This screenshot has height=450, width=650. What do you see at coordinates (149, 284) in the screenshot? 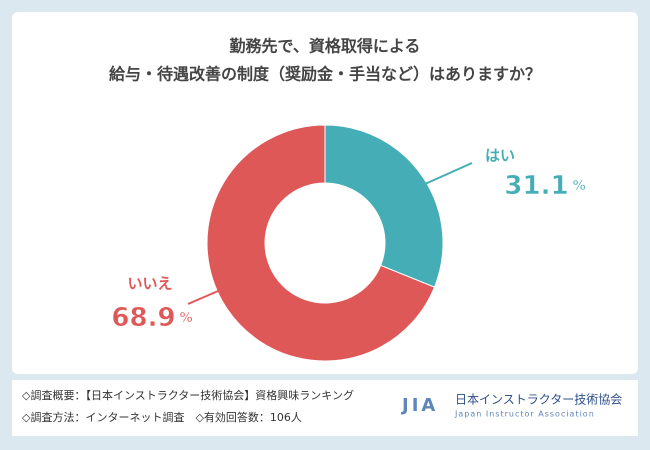
I see `category-label: いいえ` at bounding box center [149, 284].